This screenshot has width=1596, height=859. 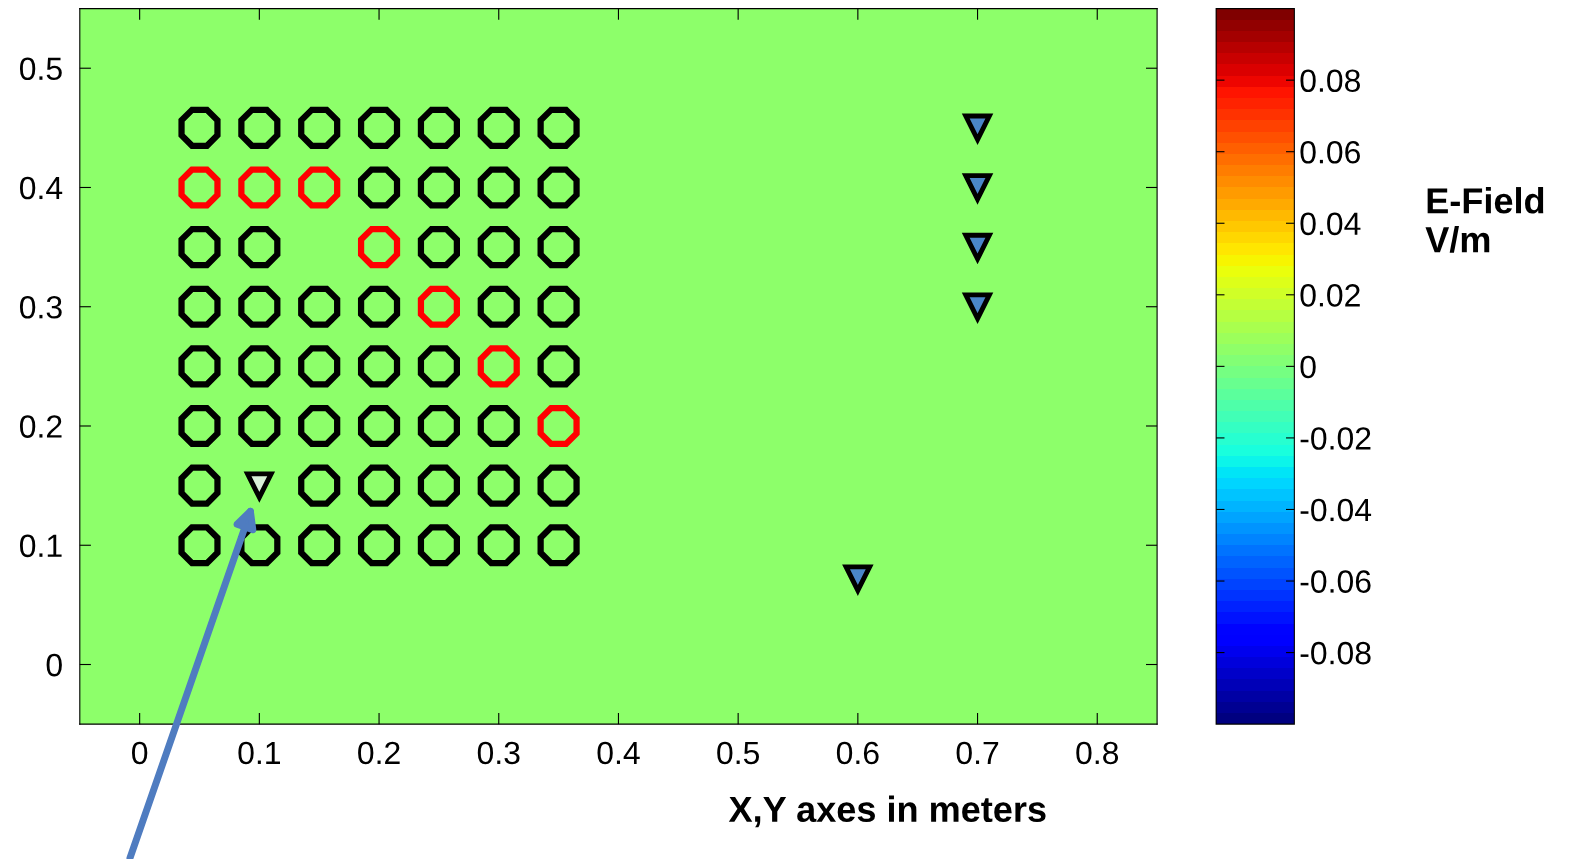 I want to click on color-bar-label: -0.06, so click(x=1335, y=581).